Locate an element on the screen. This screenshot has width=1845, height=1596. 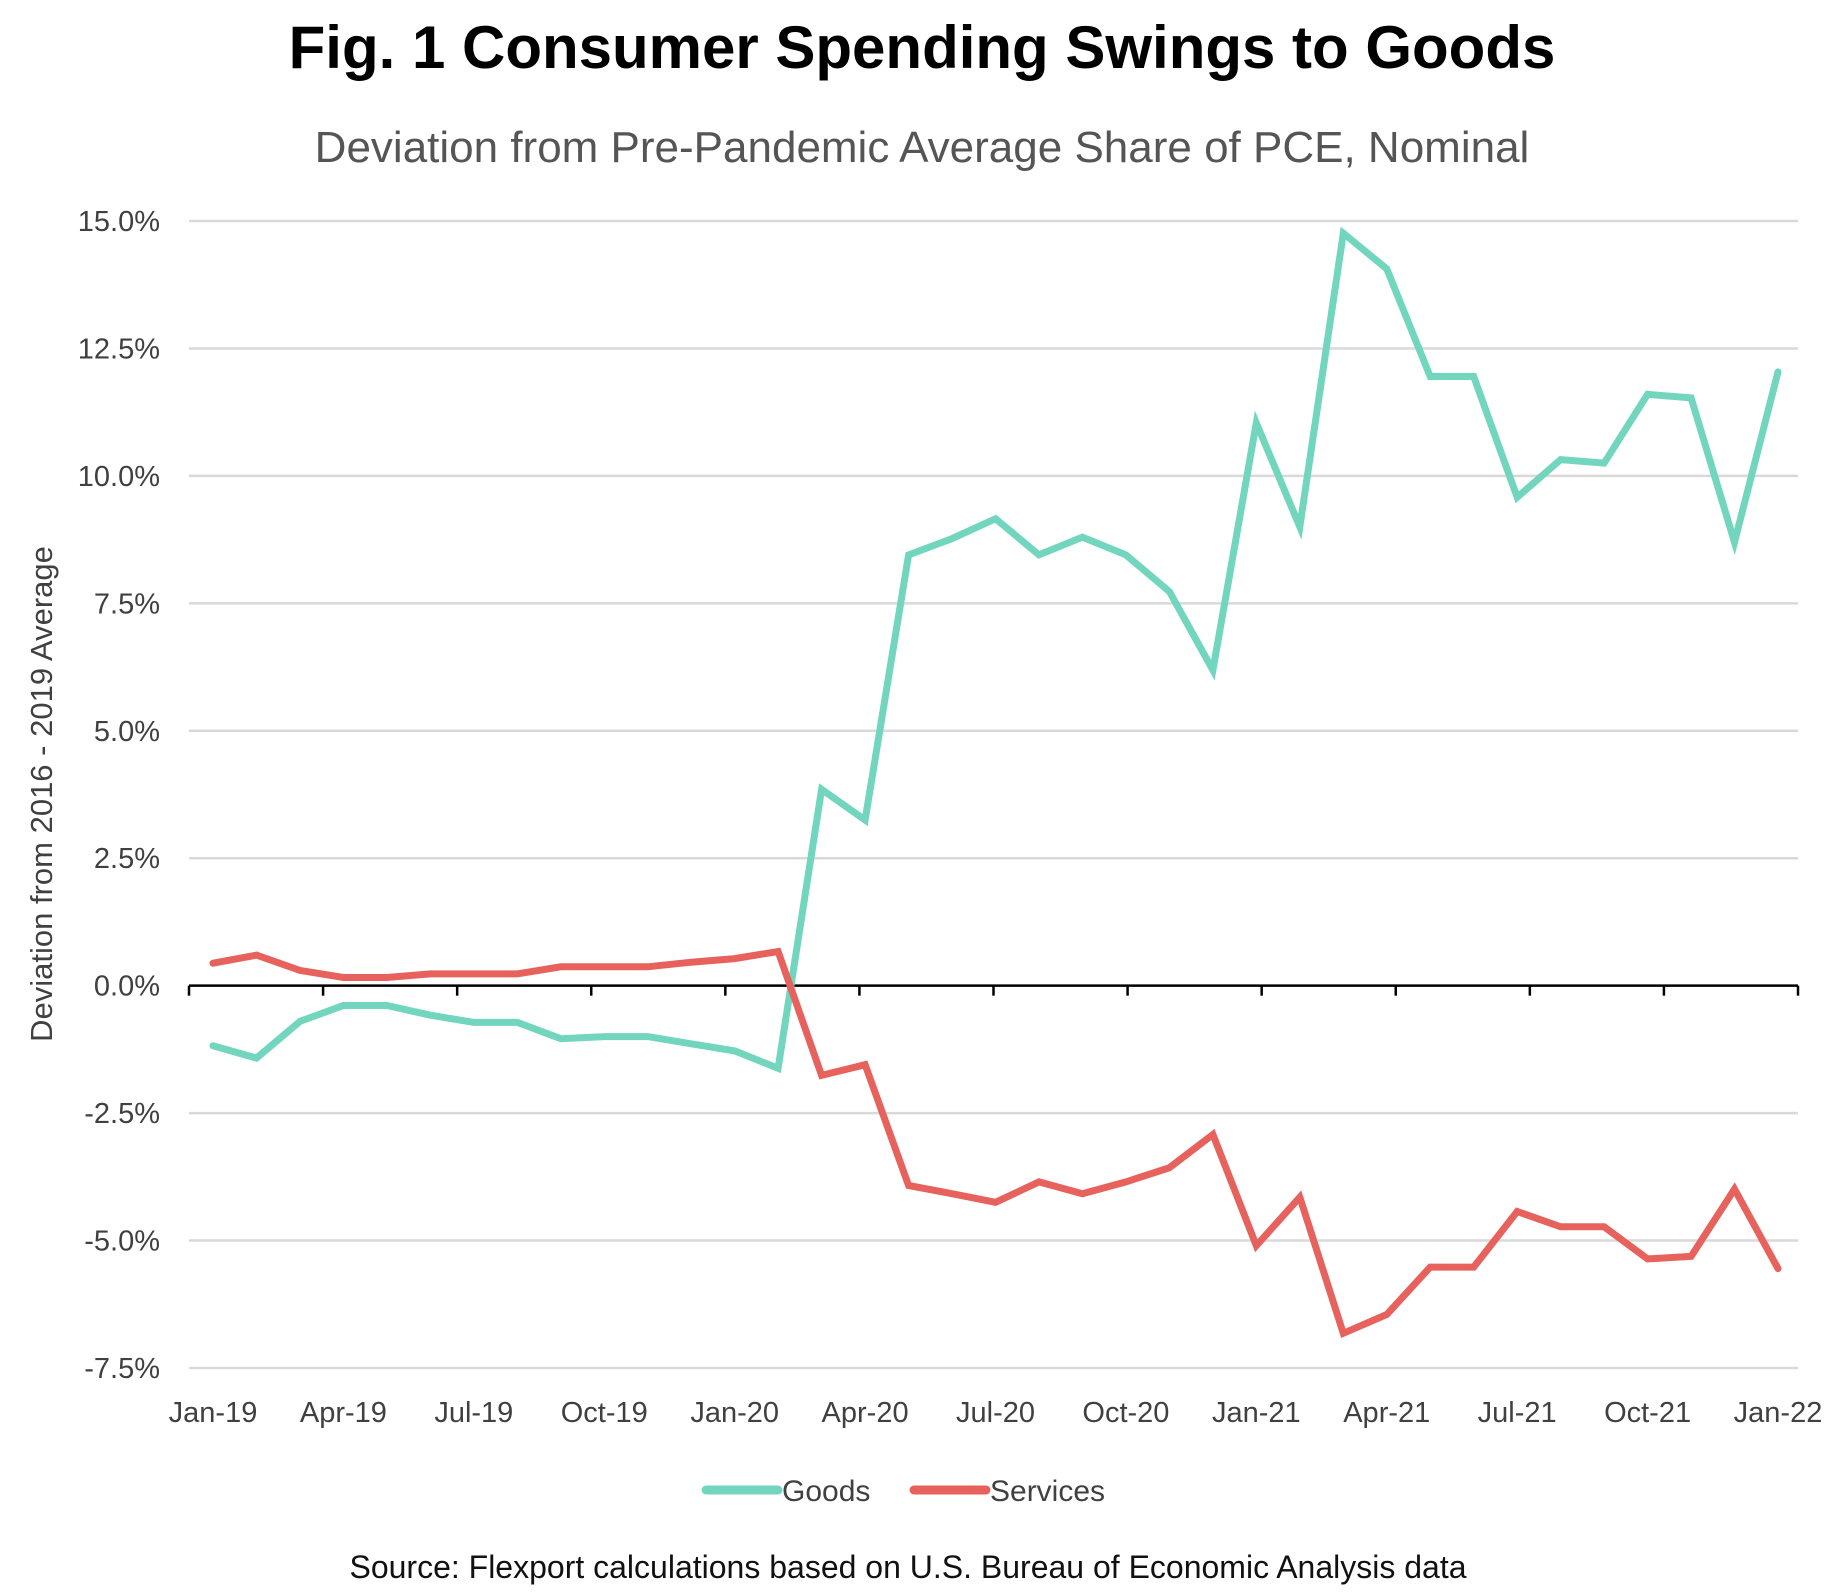
x-tick-label: Jan-20 is located at coordinates (734, 1413).